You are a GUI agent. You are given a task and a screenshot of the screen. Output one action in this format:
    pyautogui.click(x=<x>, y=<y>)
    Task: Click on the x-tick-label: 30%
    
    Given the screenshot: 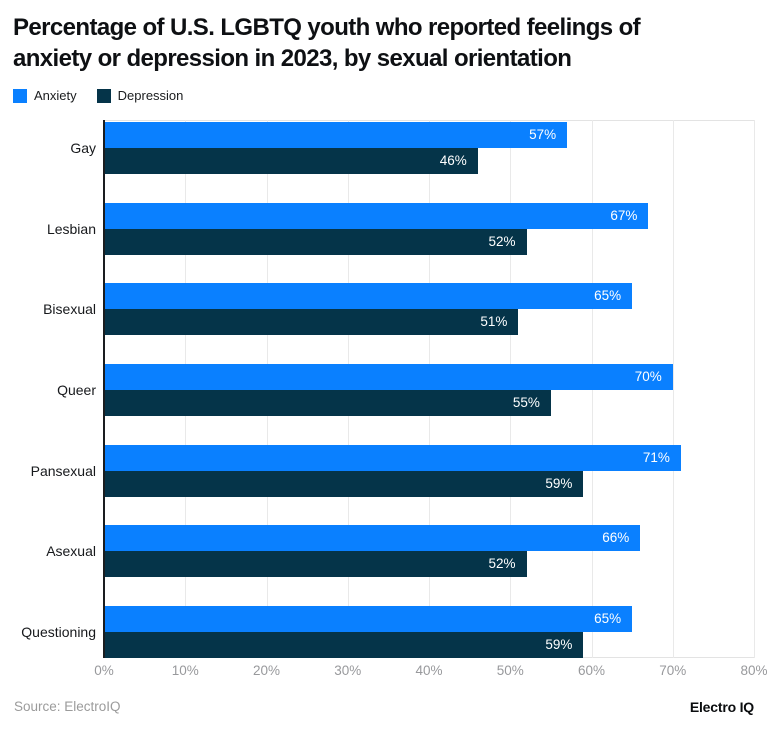 What is the action you would take?
    pyautogui.click(x=348, y=670)
    